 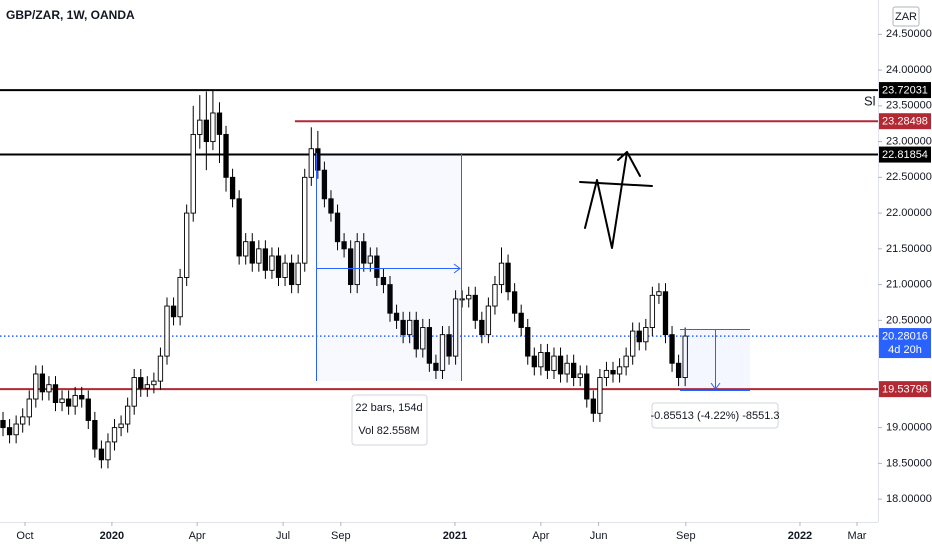 What do you see at coordinates (616, 200) in the screenshot?
I see `sketch` at bounding box center [616, 200].